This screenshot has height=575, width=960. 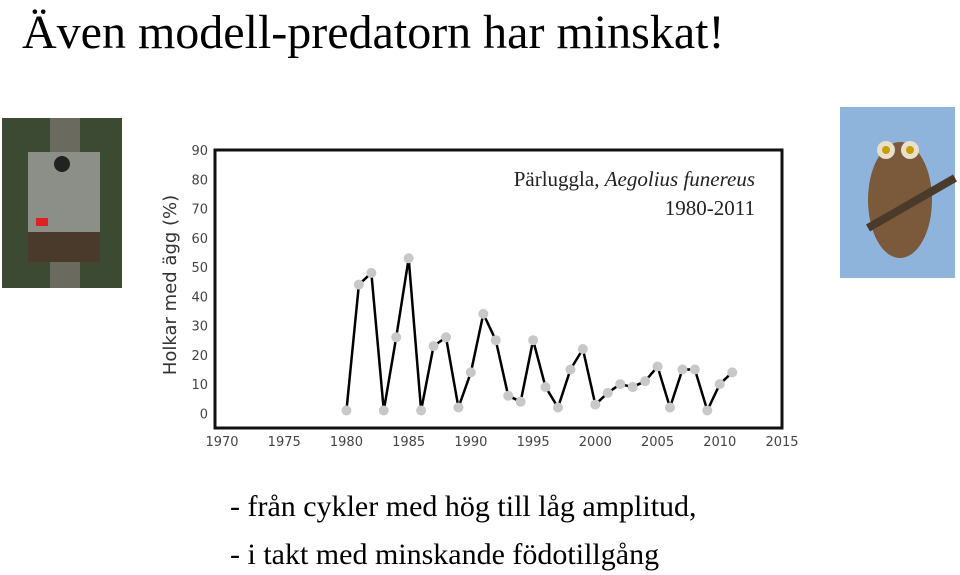 What do you see at coordinates (284, 442) in the screenshot?
I see `x-tick-label: 1975` at bounding box center [284, 442].